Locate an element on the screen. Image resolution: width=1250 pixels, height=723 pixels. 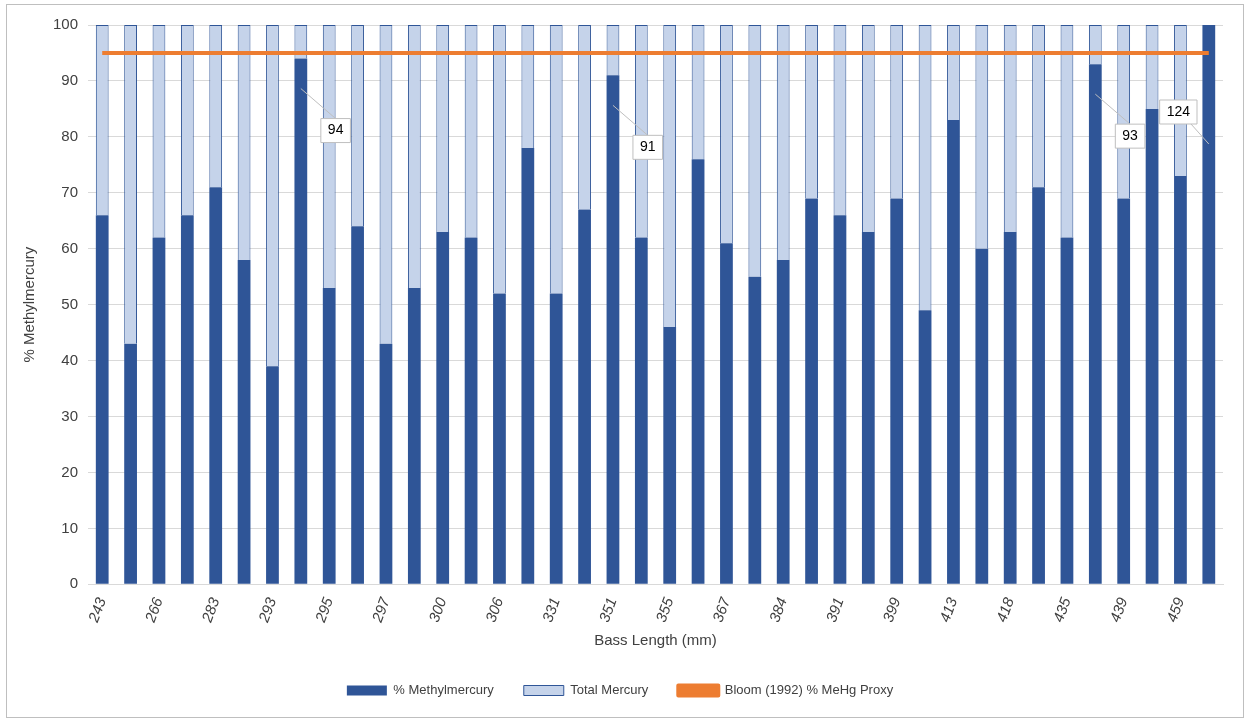
x-tick-label: 266 is located at coordinates (153, 610).